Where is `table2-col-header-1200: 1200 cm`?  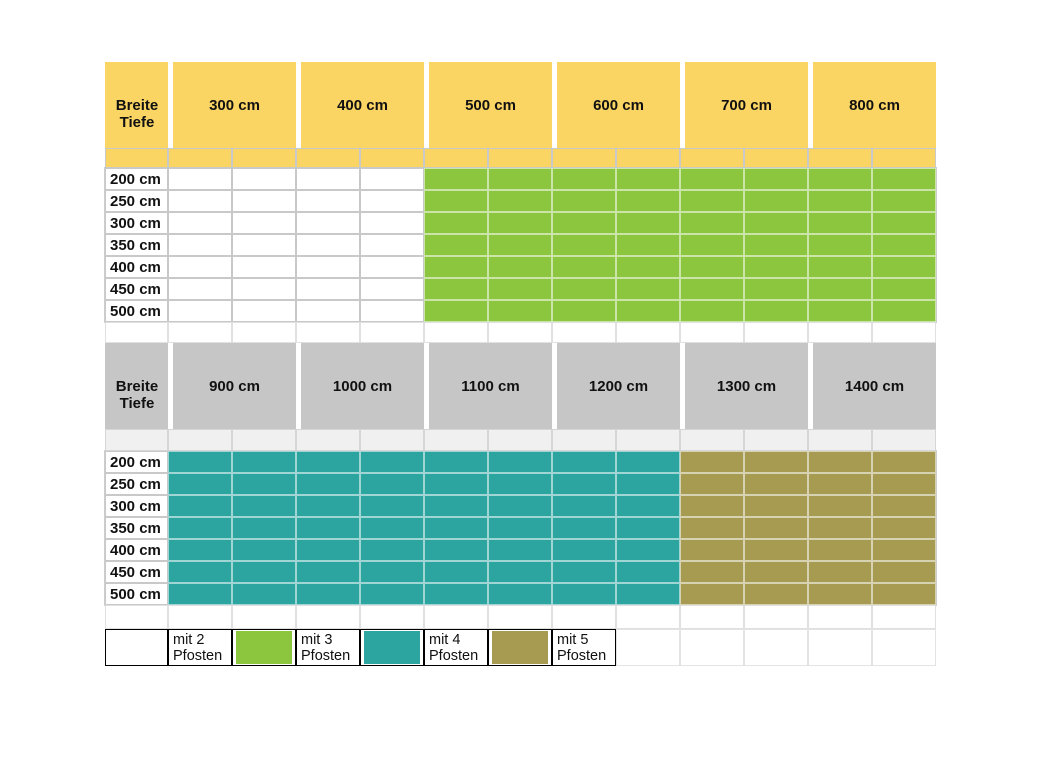
table2-col-header-1200: 1200 cm is located at coordinates (616, 386).